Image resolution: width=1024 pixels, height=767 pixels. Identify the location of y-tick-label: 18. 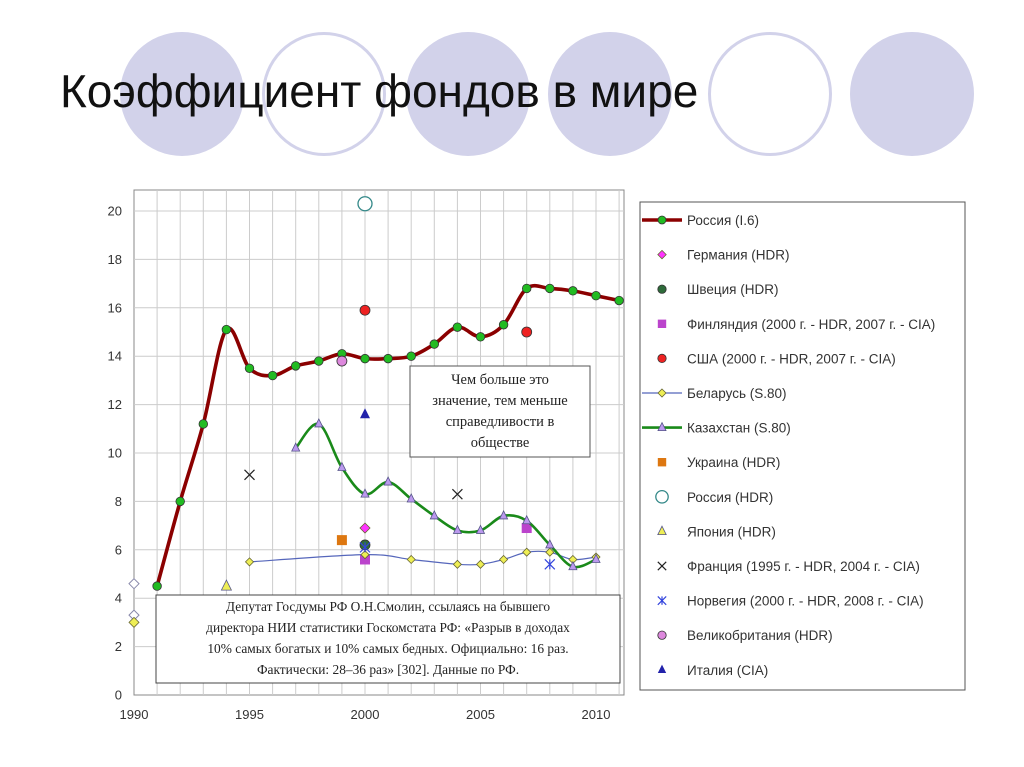
(115, 259).